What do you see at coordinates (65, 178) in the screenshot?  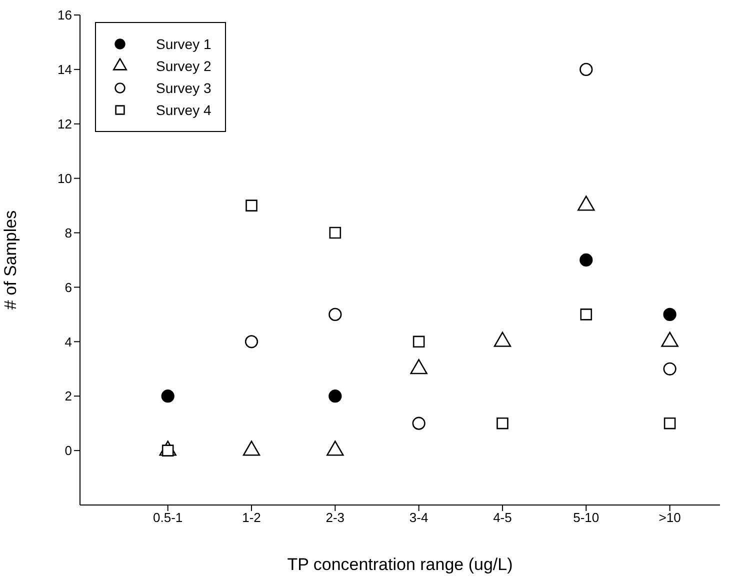 I see `y-tick-label: 10` at bounding box center [65, 178].